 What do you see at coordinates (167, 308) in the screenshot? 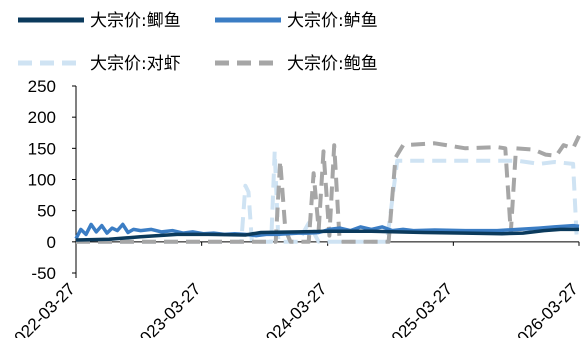
I see `x-tick-label: 2023-03-27` at bounding box center [167, 308].